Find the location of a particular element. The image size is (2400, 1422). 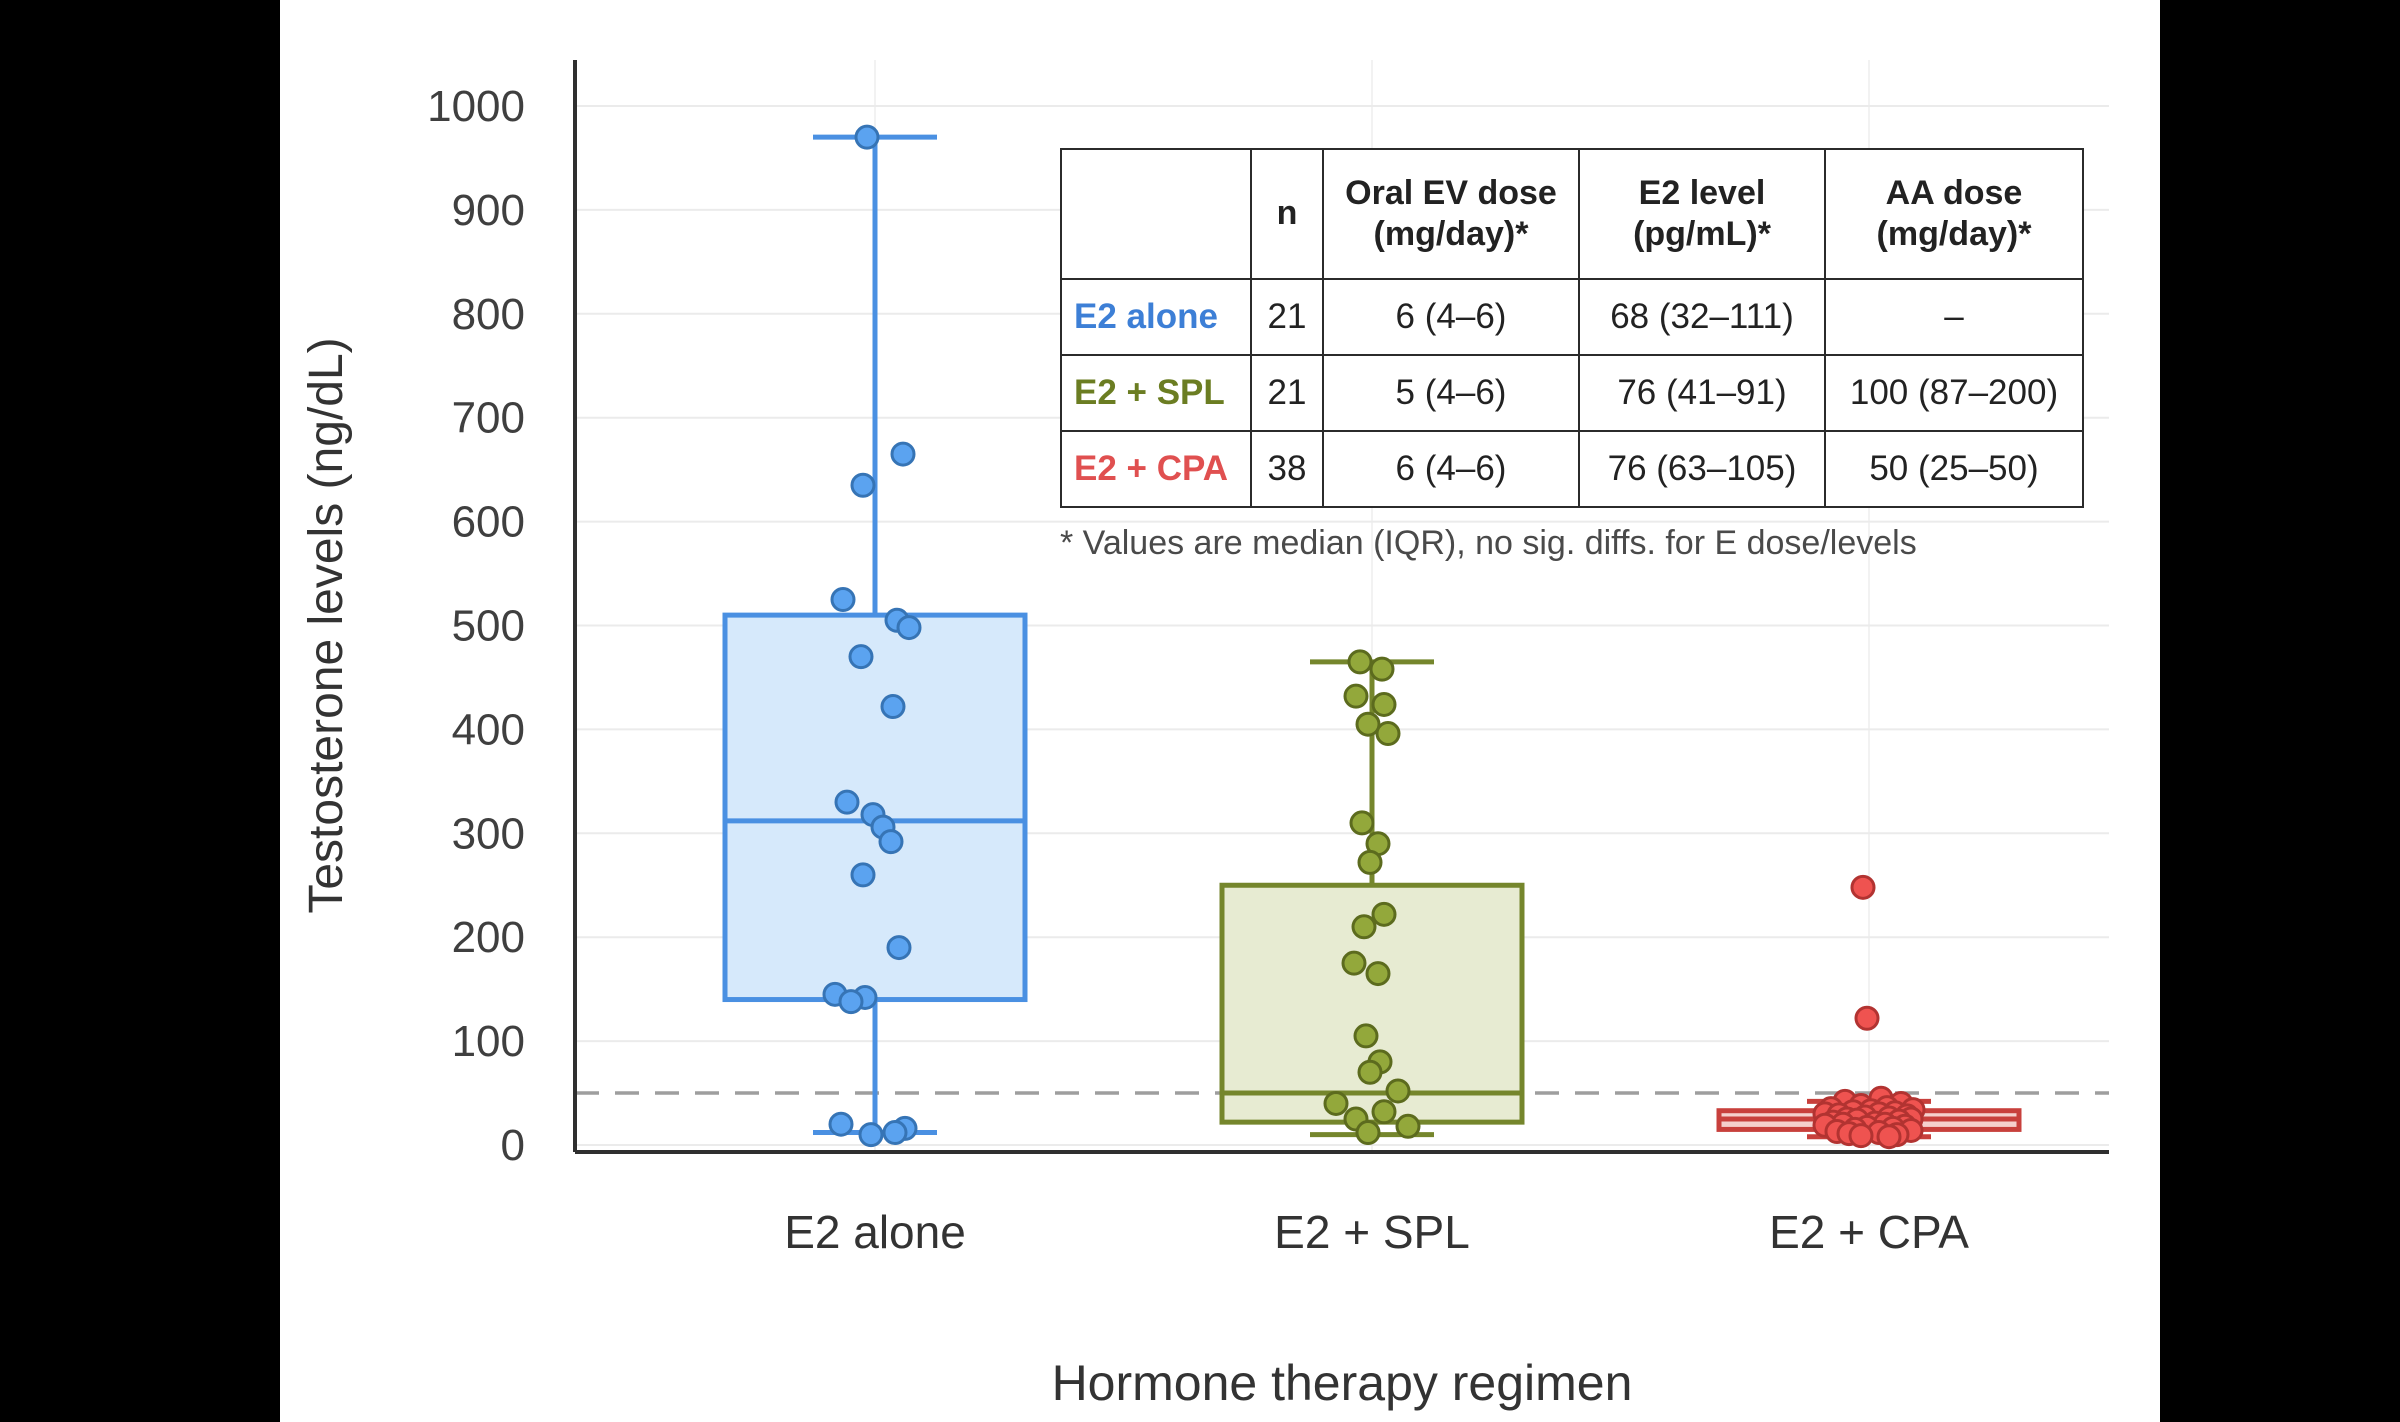

table-row: E2 + CPA 38 6 (4–6) 76 (63–105) 50 (25–50) is located at coordinates (1572, 469).